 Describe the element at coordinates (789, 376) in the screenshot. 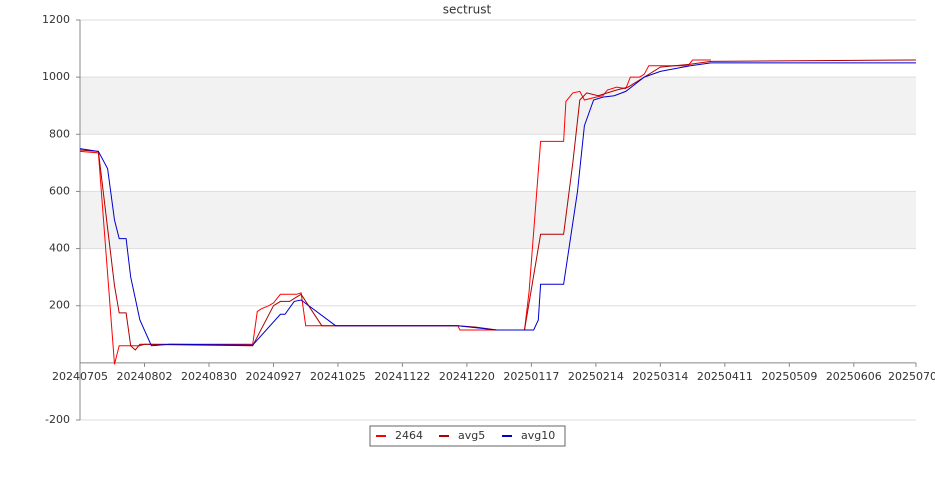

I see `x-tick-label: 20250509` at that location.